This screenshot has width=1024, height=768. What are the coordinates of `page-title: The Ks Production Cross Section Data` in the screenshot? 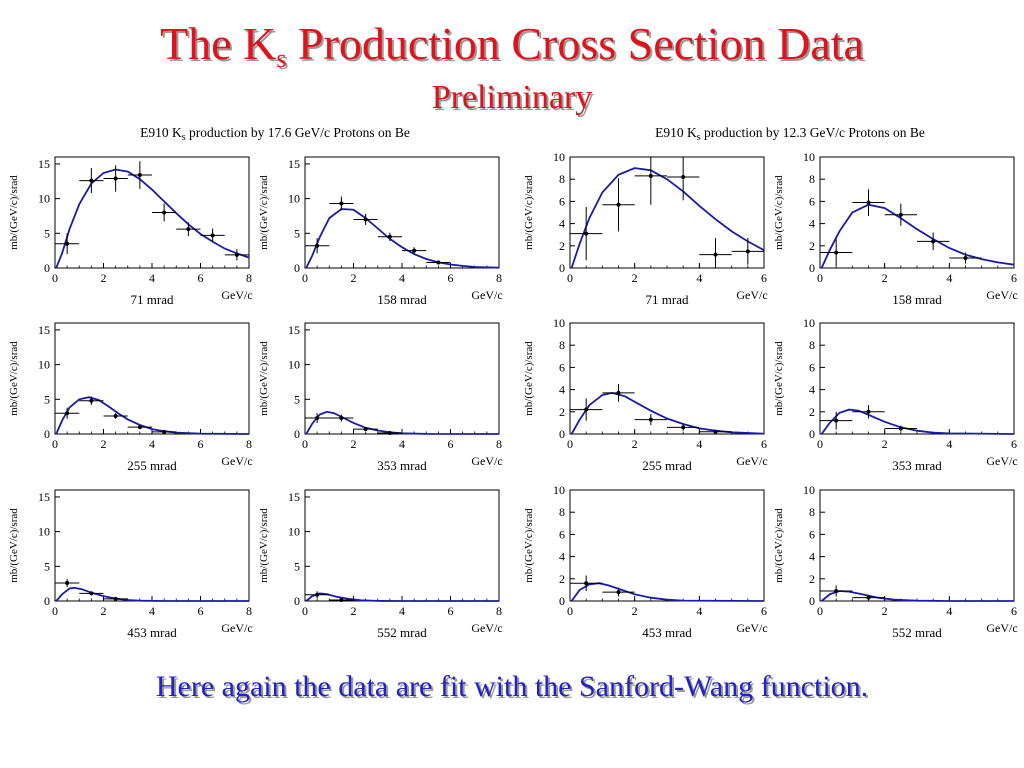 It's located at (512, 45).